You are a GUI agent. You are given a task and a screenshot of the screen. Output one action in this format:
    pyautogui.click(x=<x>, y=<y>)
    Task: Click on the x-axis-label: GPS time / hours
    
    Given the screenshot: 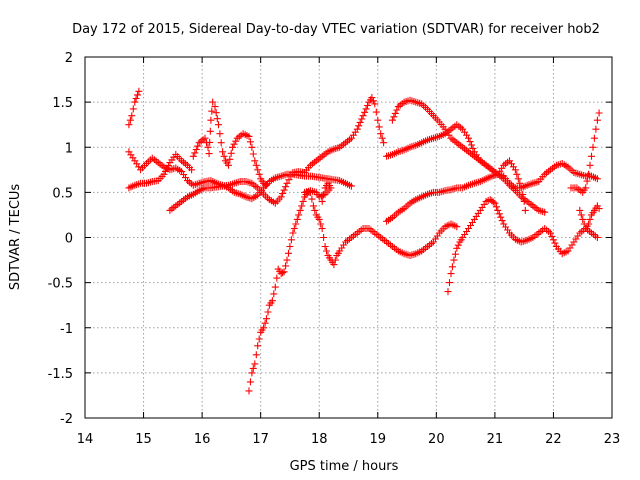 What is the action you would take?
    pyautogui.click(x=344, y=466)
    